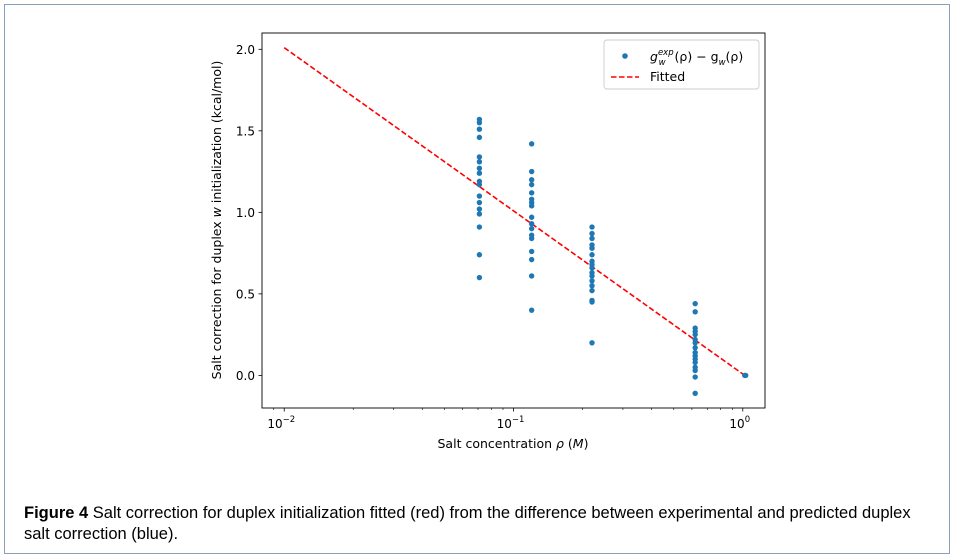 This screenshot has height=558, width=954. I want to click on y-tick-label: 0.0, so click(245, 376).